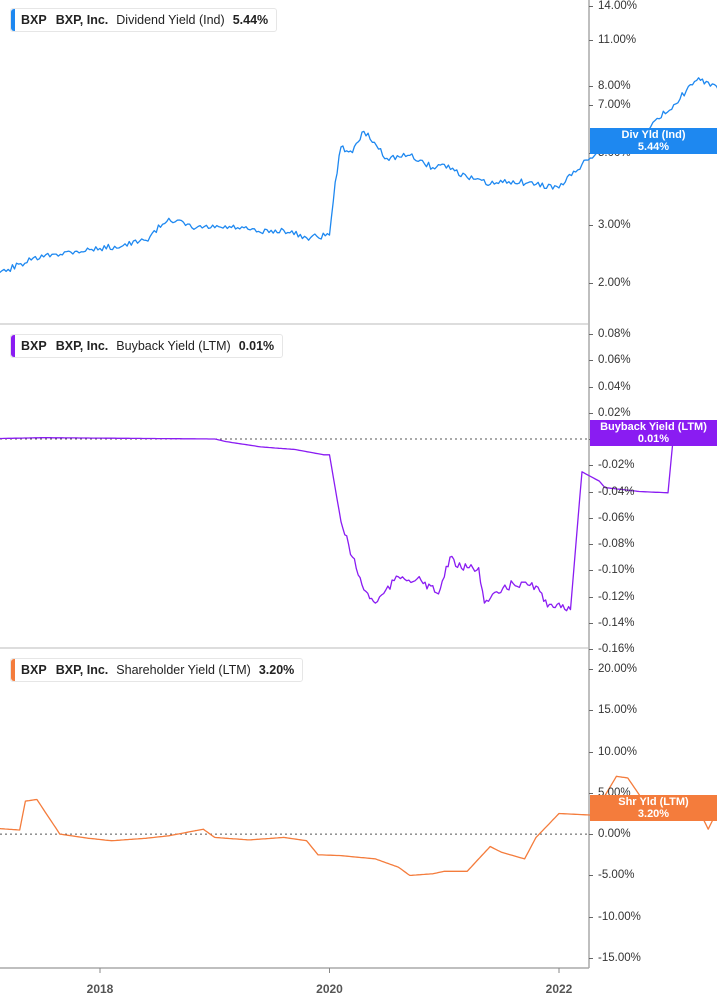 Image resolution: width=717 pixels, height=1005 pixels. Describe the element at coordinates (183, 670) in the screenshot. I see `legend-metric: Shareholder Yield (LTM)` at that location.